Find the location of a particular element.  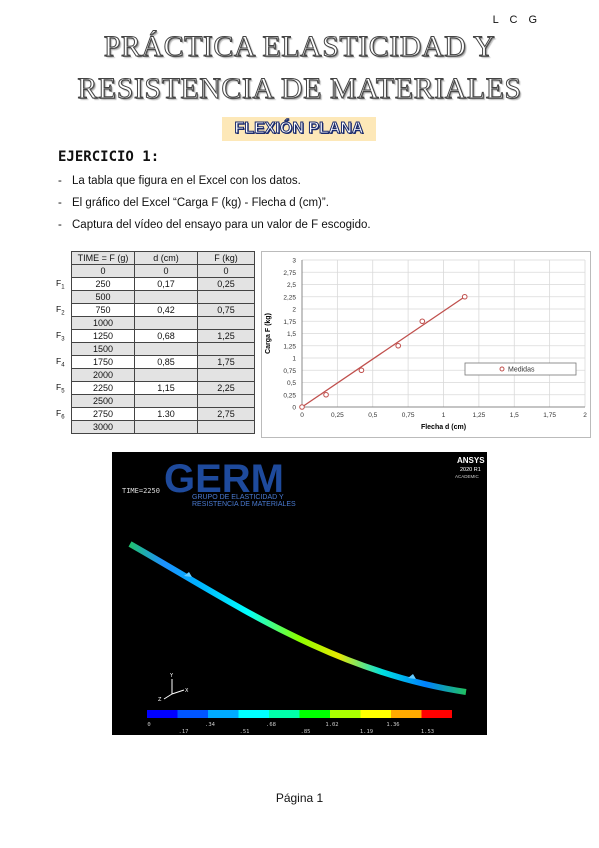

scale-label: 0 is located at coordinates (148, 725).